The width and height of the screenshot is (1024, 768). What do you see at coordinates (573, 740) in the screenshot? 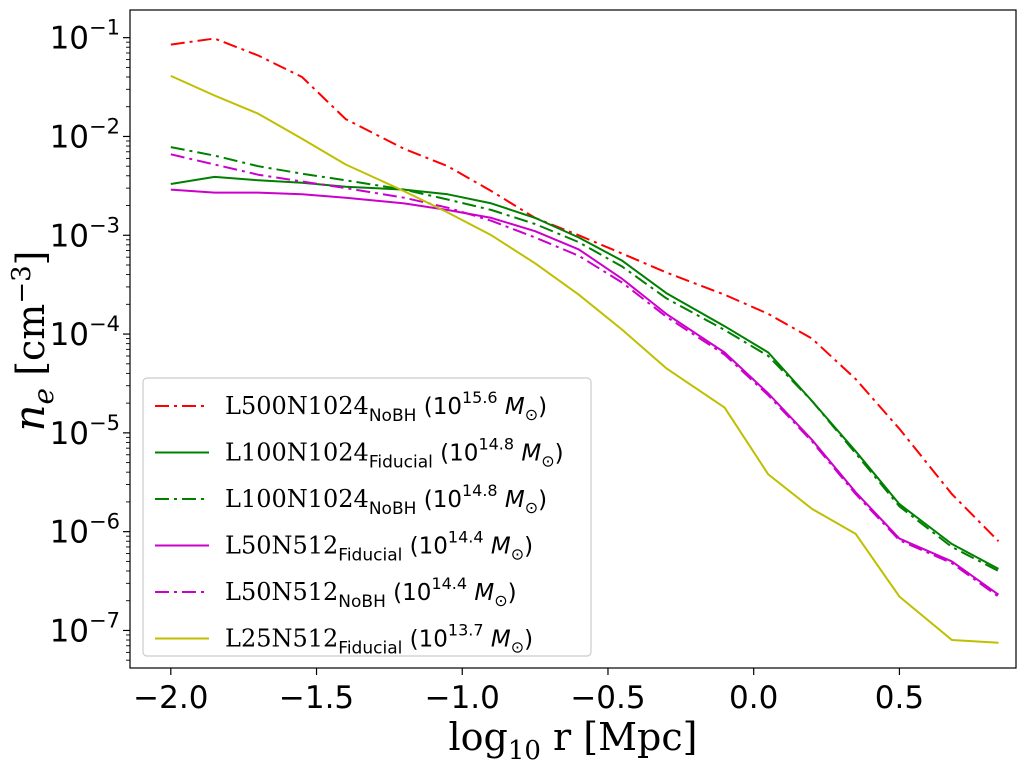
I see `x-axis-title: log10 r [Mpc]` at bounding box center [573, 740].